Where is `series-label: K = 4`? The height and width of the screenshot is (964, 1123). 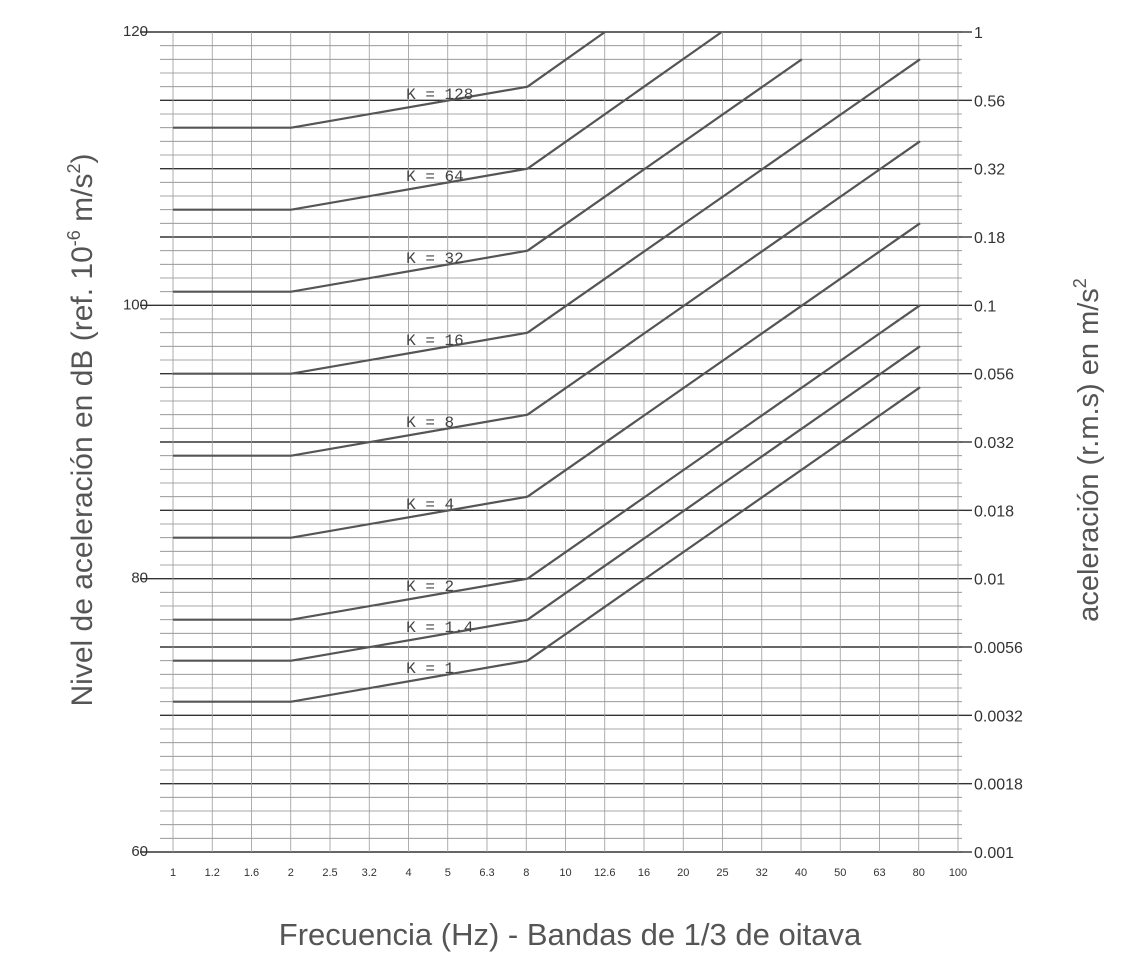 series-label: K = 4 is located at coordinates (430, 505).